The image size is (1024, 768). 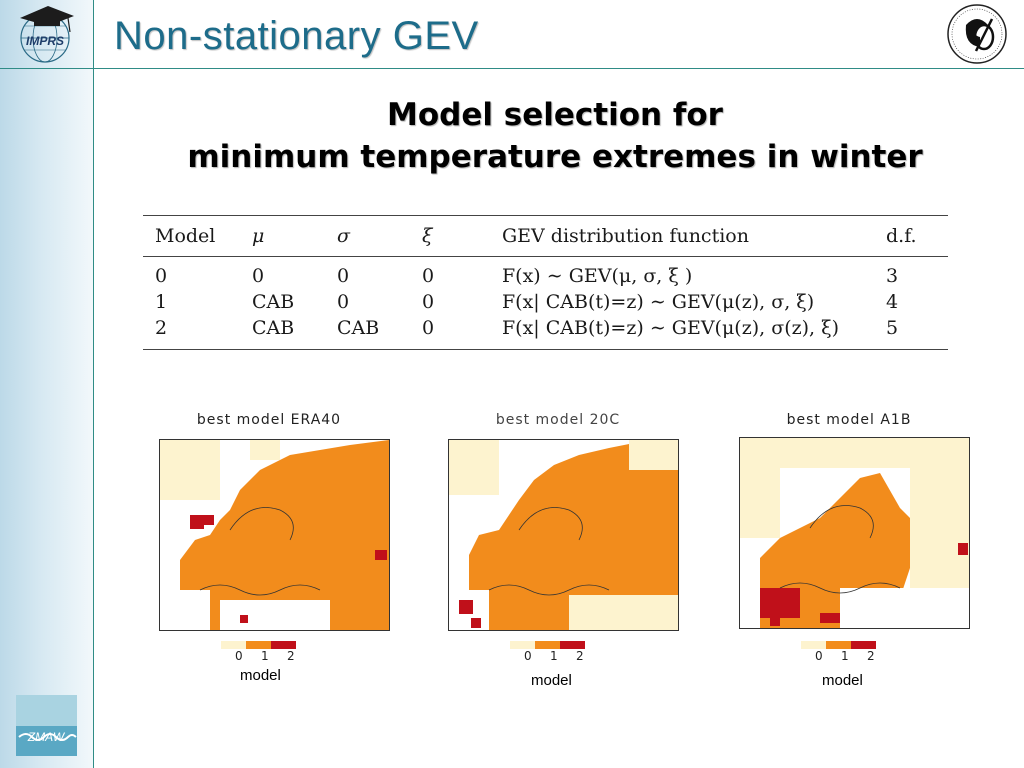 I want to click on zmaw-logo-text: ZMAW, so click(x=46, y=737).